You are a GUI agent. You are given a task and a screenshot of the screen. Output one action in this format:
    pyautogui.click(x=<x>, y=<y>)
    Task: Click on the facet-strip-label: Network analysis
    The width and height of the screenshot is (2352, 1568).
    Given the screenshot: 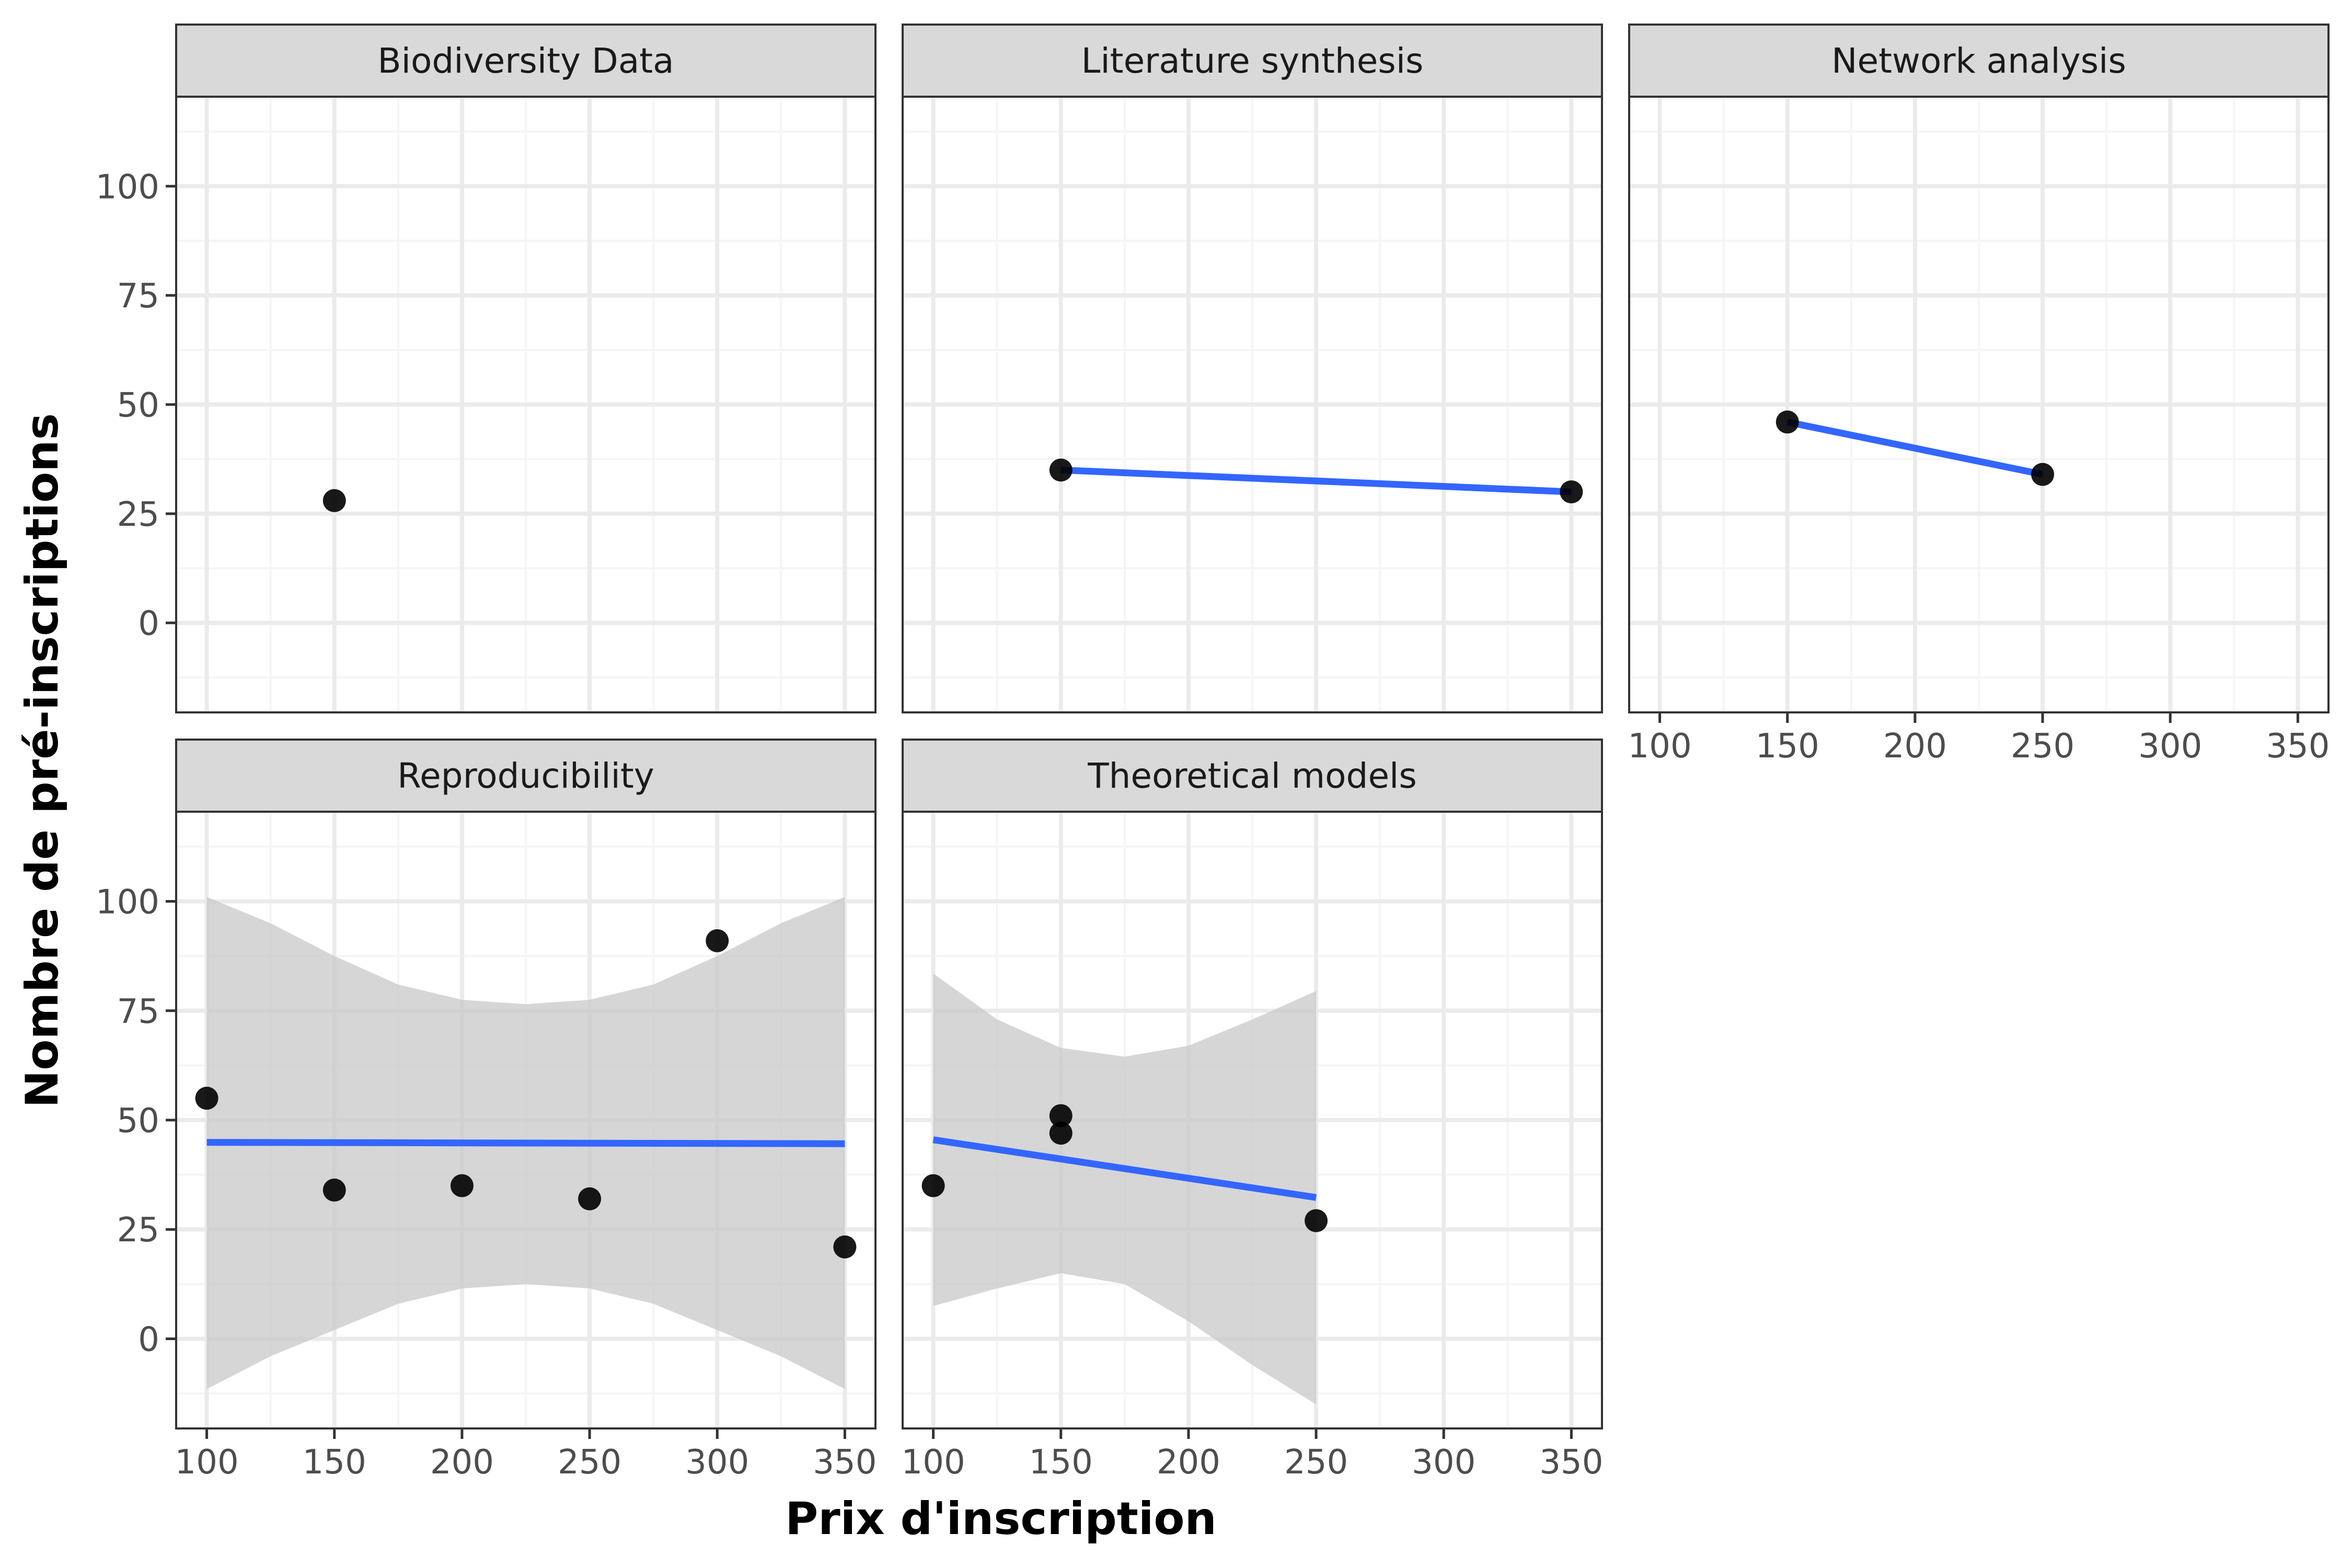 What is the action you would take?
    pyautogui.click(x=1978, y=61)
    